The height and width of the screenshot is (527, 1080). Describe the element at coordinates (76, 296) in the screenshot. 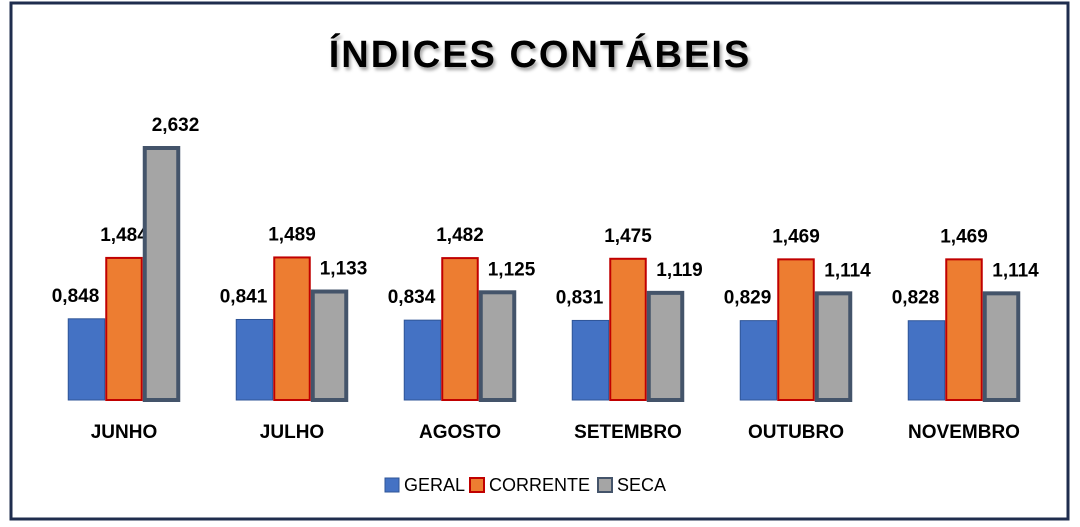

I see `data-label: 0,848` at that location.